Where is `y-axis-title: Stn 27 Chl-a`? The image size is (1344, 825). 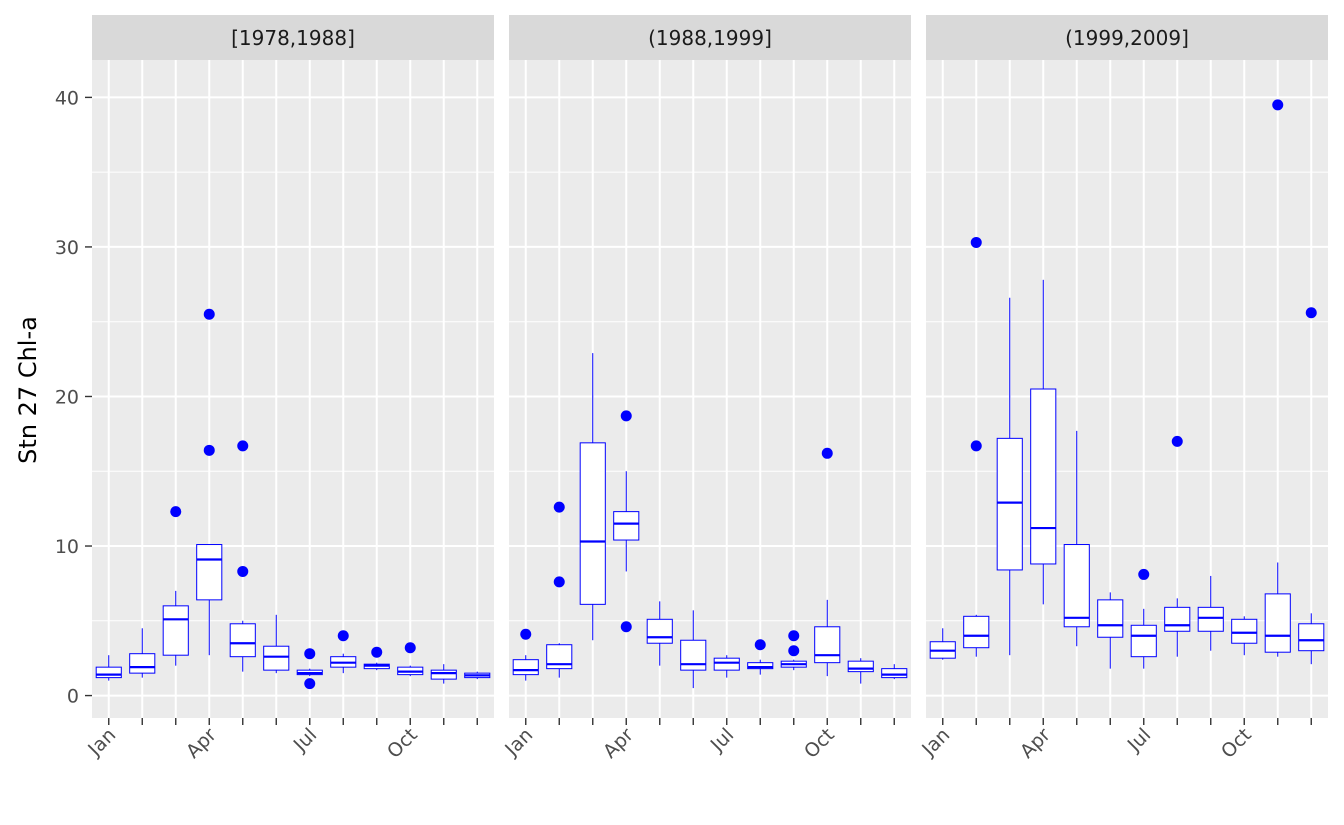
y-axis-title: Stn 27 Chl-a is located at coordinates (28, 390).